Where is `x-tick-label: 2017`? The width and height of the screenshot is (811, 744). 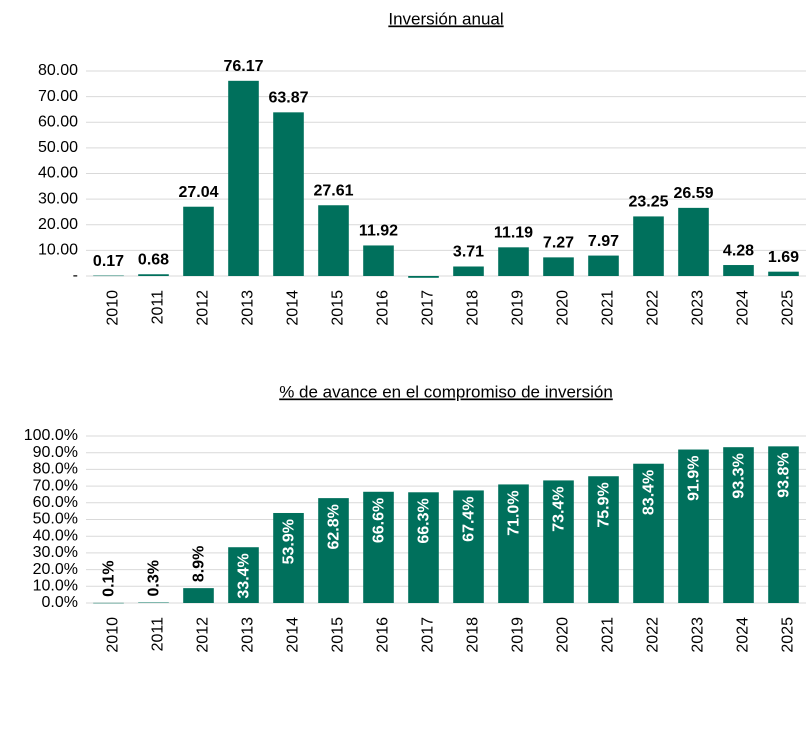 x-tick-label: 2017 is located at coordinates (428, 635).